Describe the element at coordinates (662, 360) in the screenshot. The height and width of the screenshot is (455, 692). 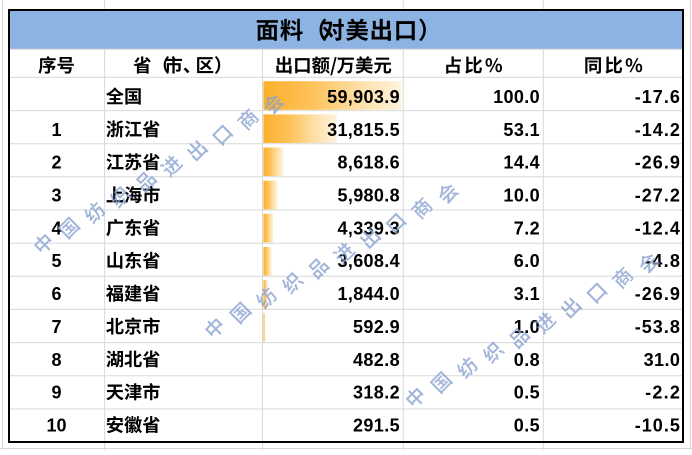
I see `svg-text: 31.0` at that location.